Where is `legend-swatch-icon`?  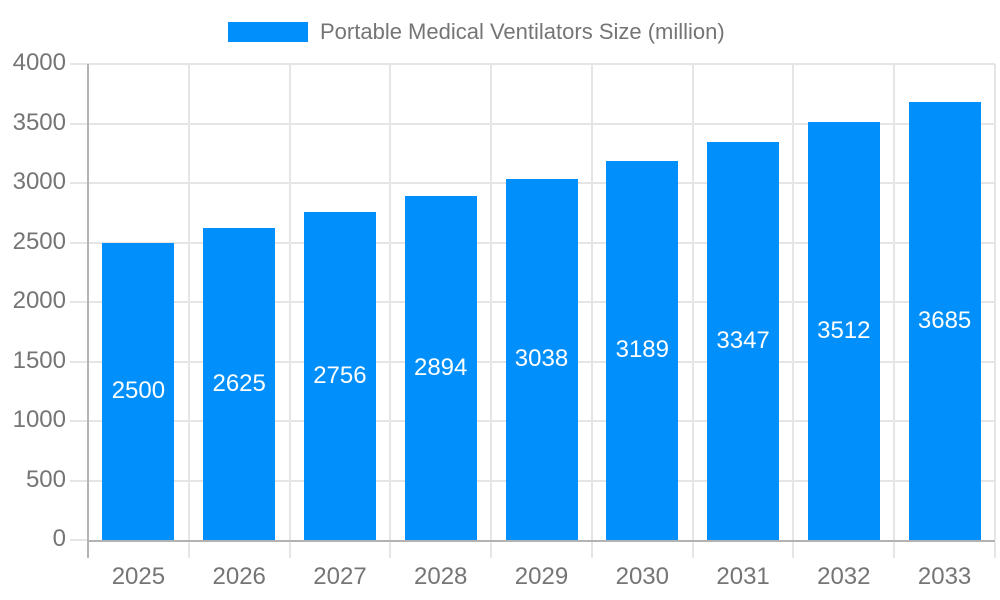 legend-swatch-icon is located at coordinates (268, 32).